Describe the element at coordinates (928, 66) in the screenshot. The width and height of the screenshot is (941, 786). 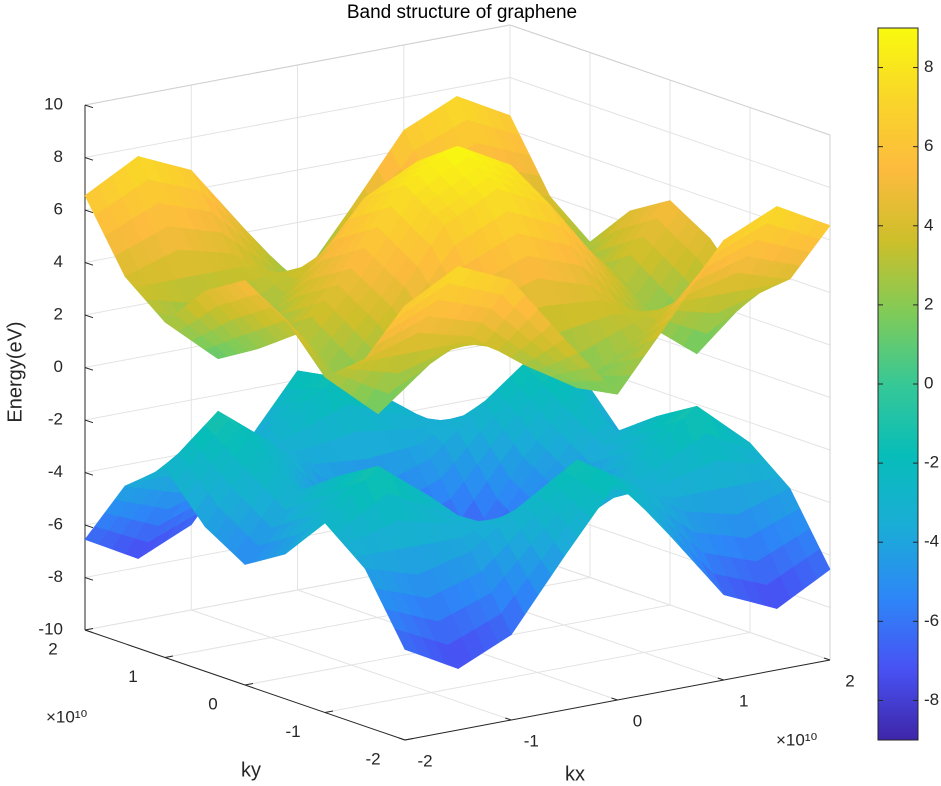
I see `colorbar-tick-label: 8` at that location.